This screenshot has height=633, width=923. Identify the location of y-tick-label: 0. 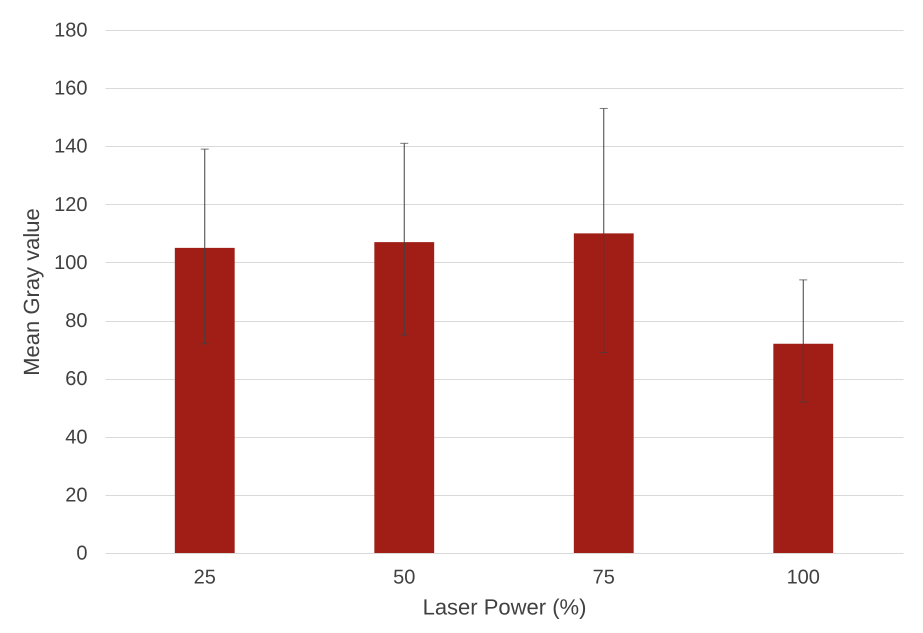
(82, 553).